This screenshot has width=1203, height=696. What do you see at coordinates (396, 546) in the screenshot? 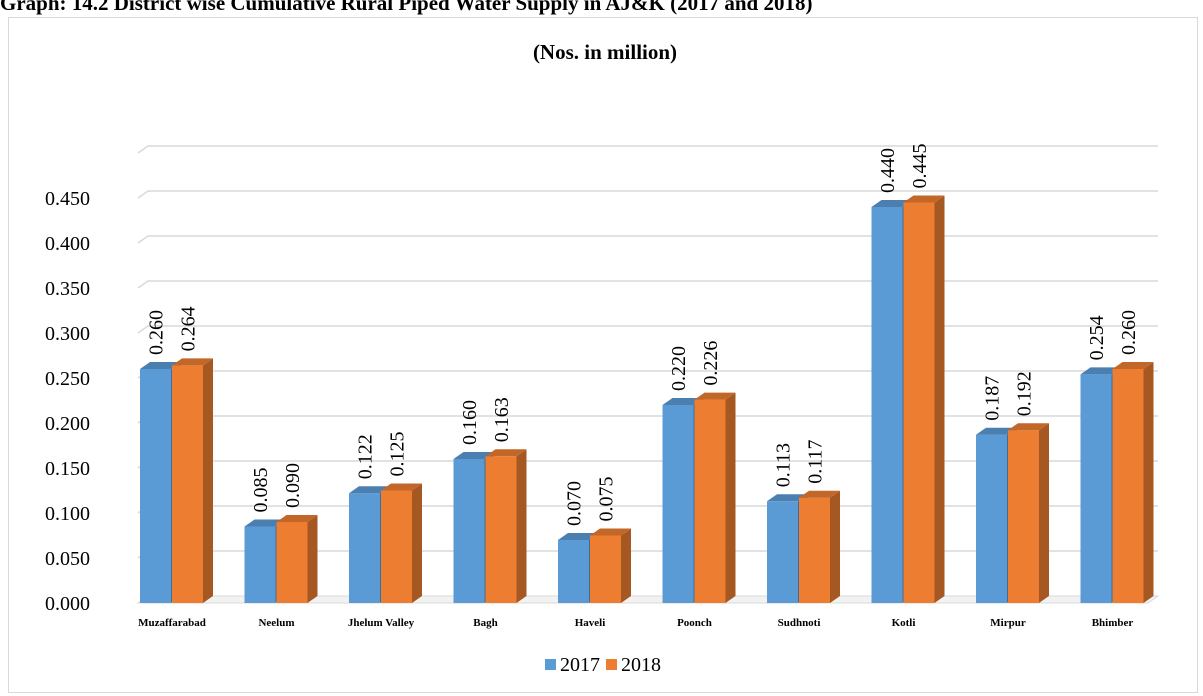
I see `bar-2018-jhelum-valley` at bounding box center [396, 546].